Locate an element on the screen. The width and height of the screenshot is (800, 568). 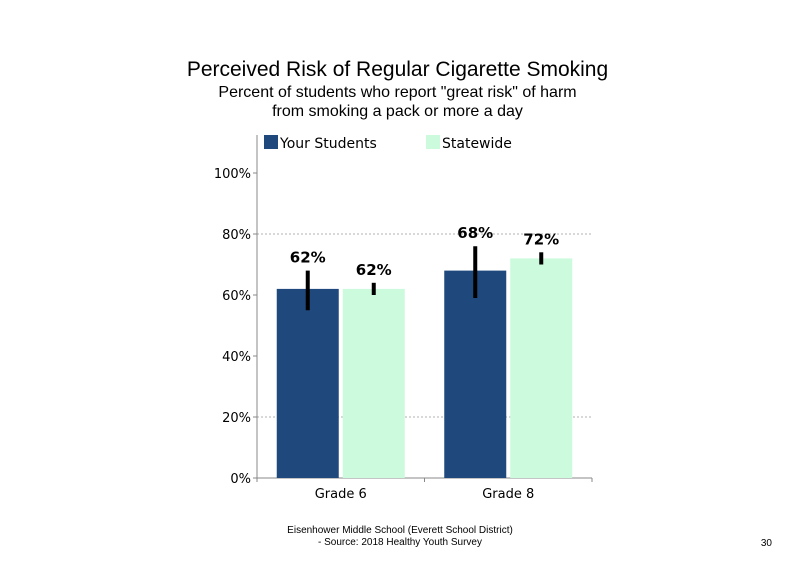
legend-label: Statewide is located at coordinates (477, 144).